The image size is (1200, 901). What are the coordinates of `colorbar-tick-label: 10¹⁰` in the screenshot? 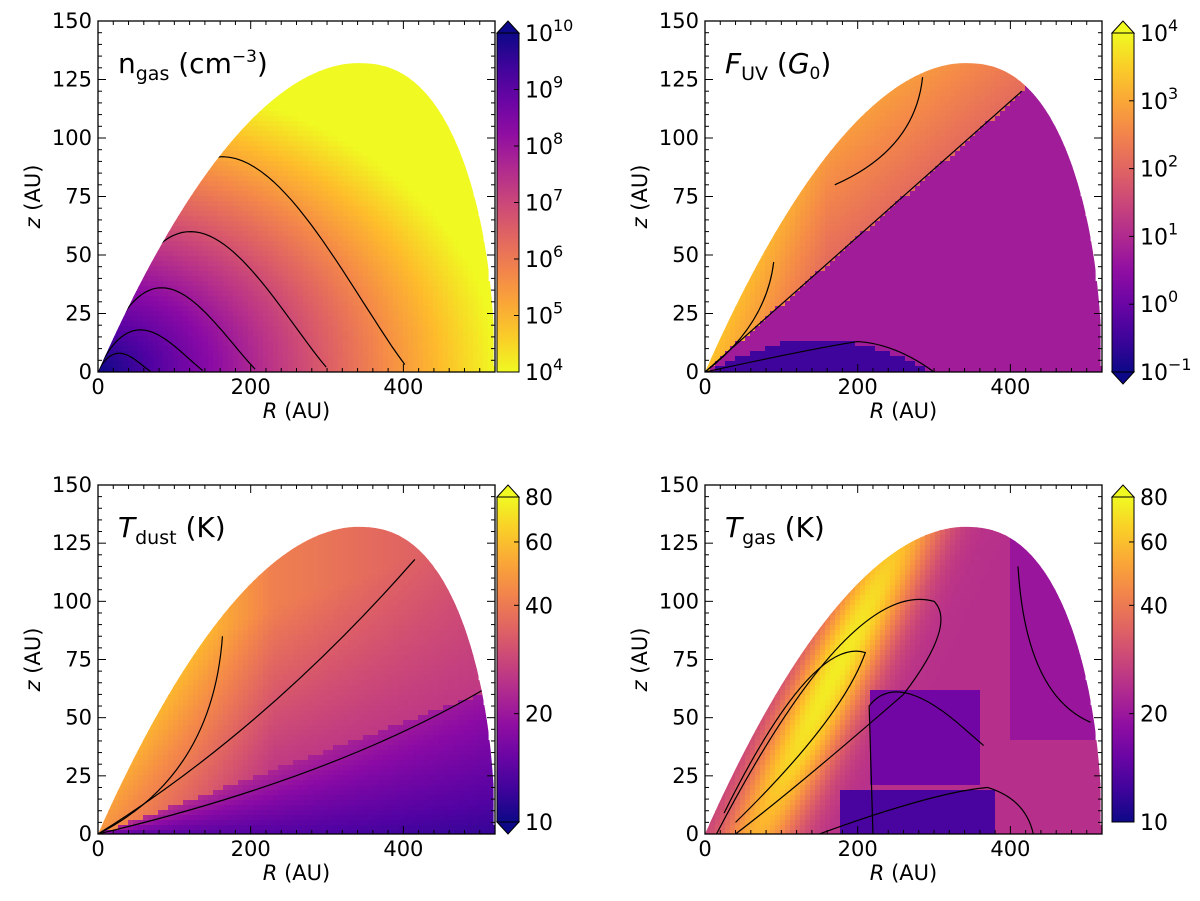 It's located at (549, 31).